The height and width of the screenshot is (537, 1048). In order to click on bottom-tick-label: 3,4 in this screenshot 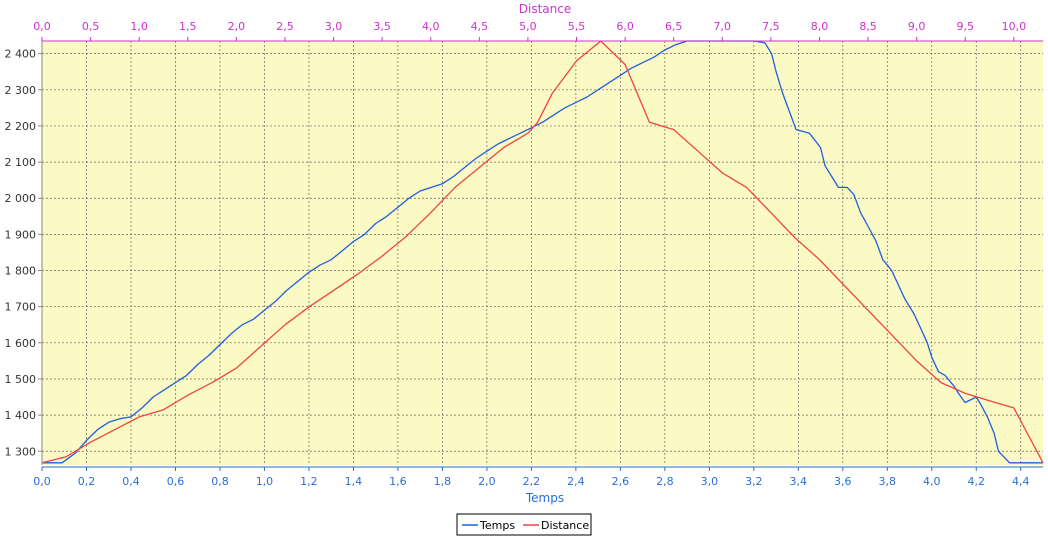, I will do `click(799, 481)`.